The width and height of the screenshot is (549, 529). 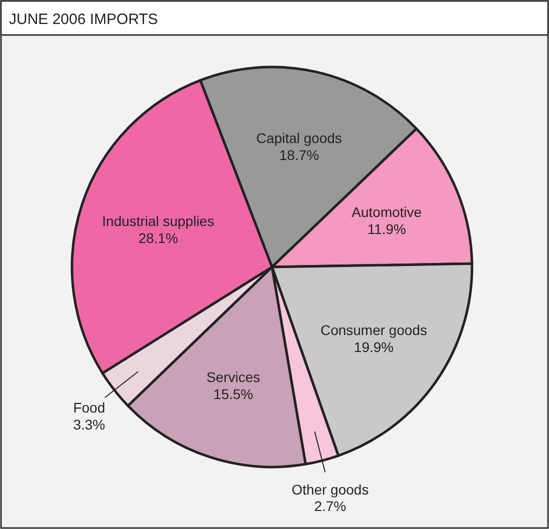 I want to click on data-label: 19.9%, so click(x=374, y=346).